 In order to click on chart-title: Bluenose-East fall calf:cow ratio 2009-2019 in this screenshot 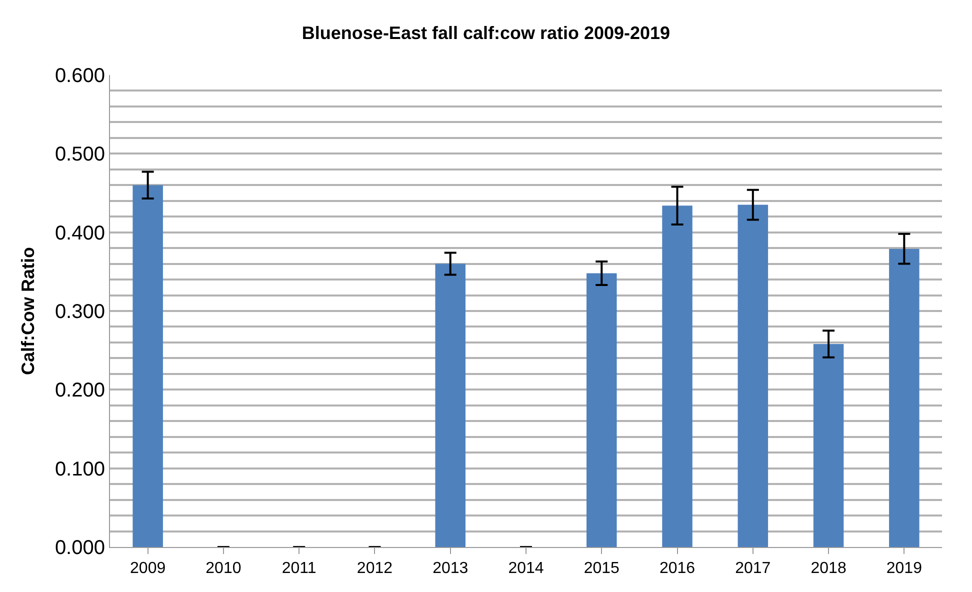, I will do `click(486, 33)`.